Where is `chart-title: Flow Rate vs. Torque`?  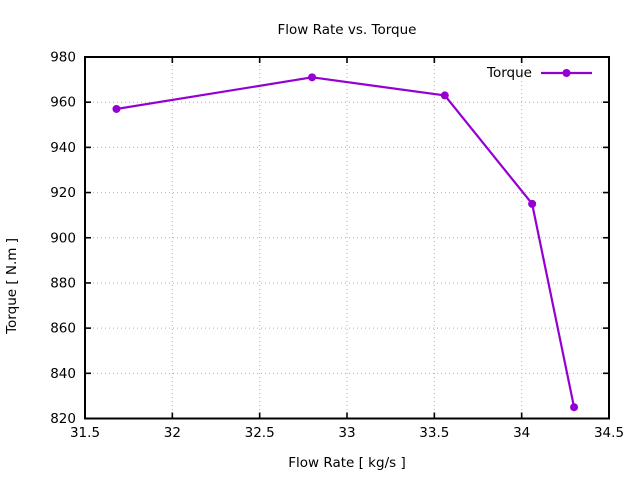
chart-title: Flow Rate vs. Torque is located at coordinates (347, 30).